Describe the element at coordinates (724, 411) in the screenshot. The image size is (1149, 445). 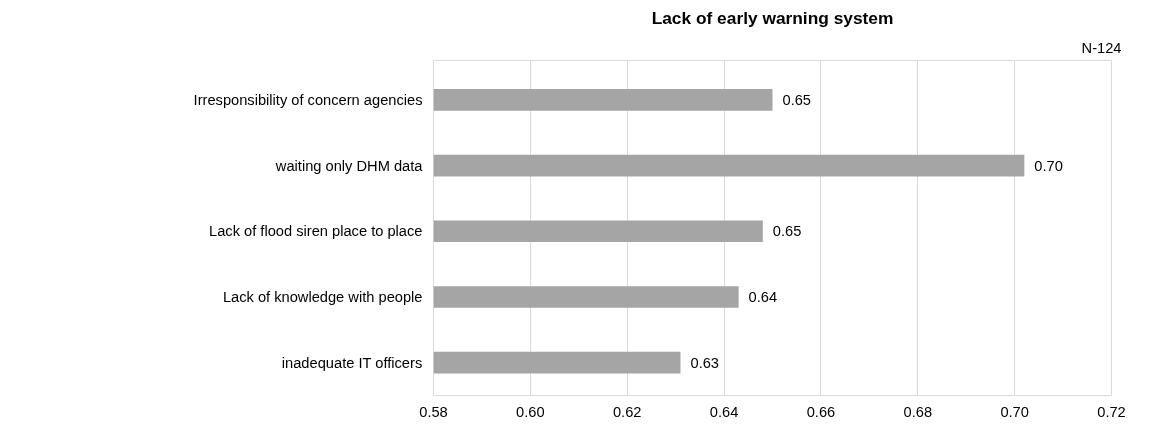
I see `text: 0.64` at that location.